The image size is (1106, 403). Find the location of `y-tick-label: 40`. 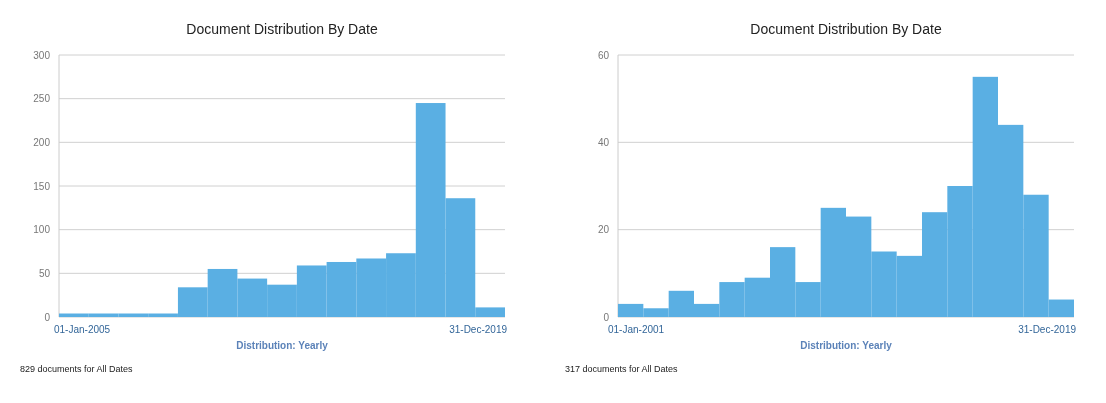

y-tick-label: 40 is located at coordinates (603, 142).